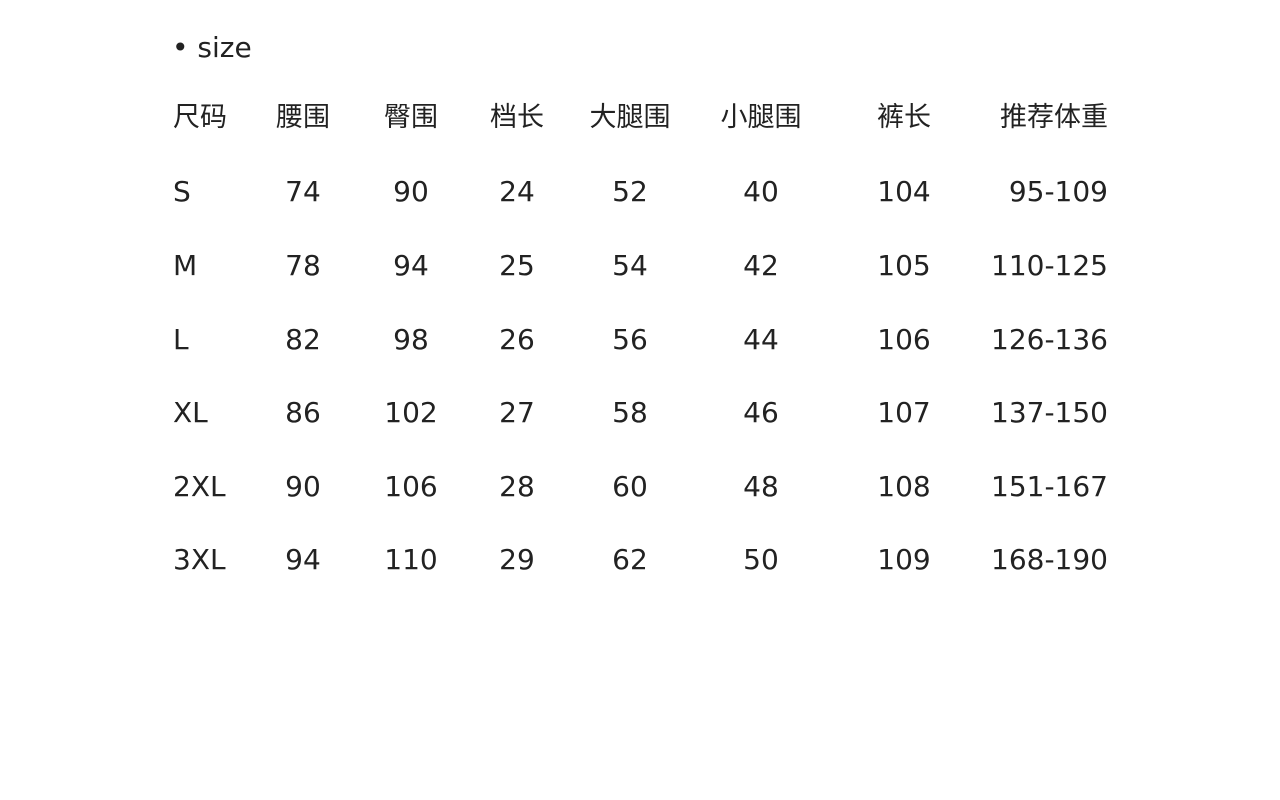 Image resolution: width=1280 pixels, height=800 pixels. Describe the element at coordinates (182, 191) in the screenshot. I see `table-cell: S` at that location.